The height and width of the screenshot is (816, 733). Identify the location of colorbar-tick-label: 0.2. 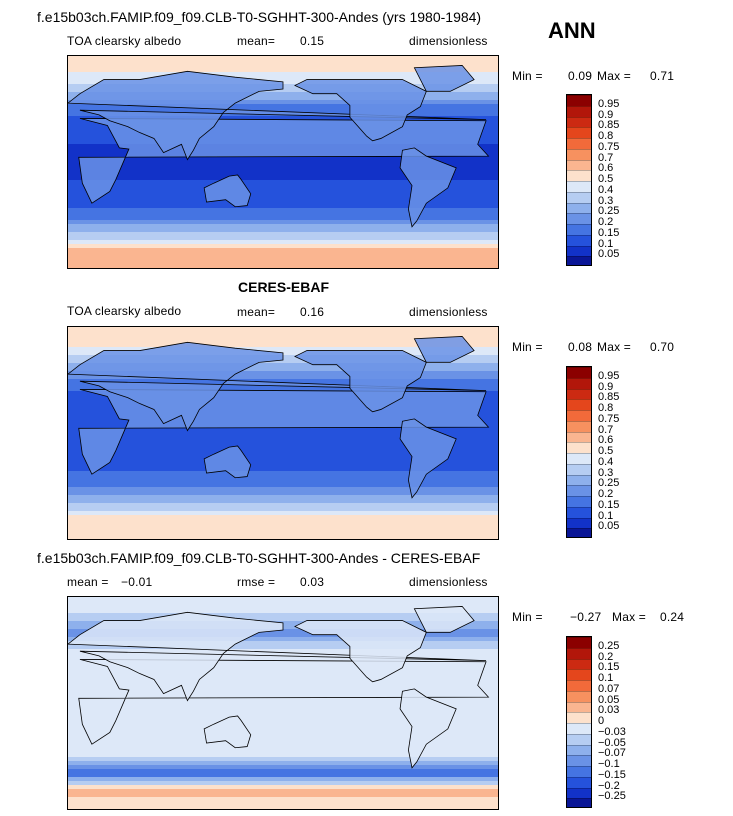
(606, 222).